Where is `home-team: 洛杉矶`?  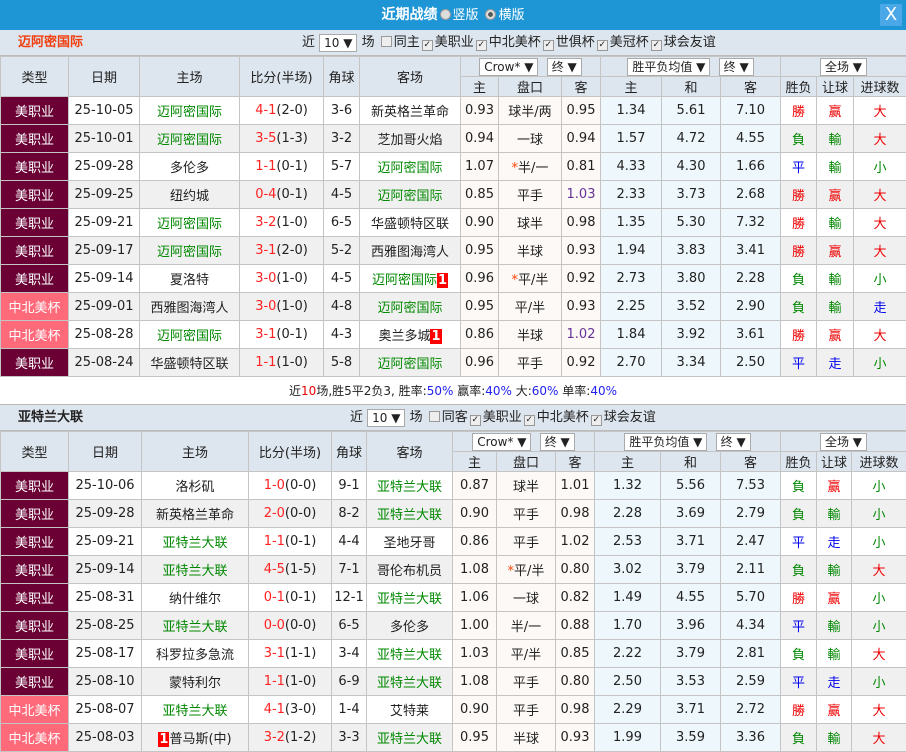 home-team: 洛杉矶 is located at coordinates (195, 486).